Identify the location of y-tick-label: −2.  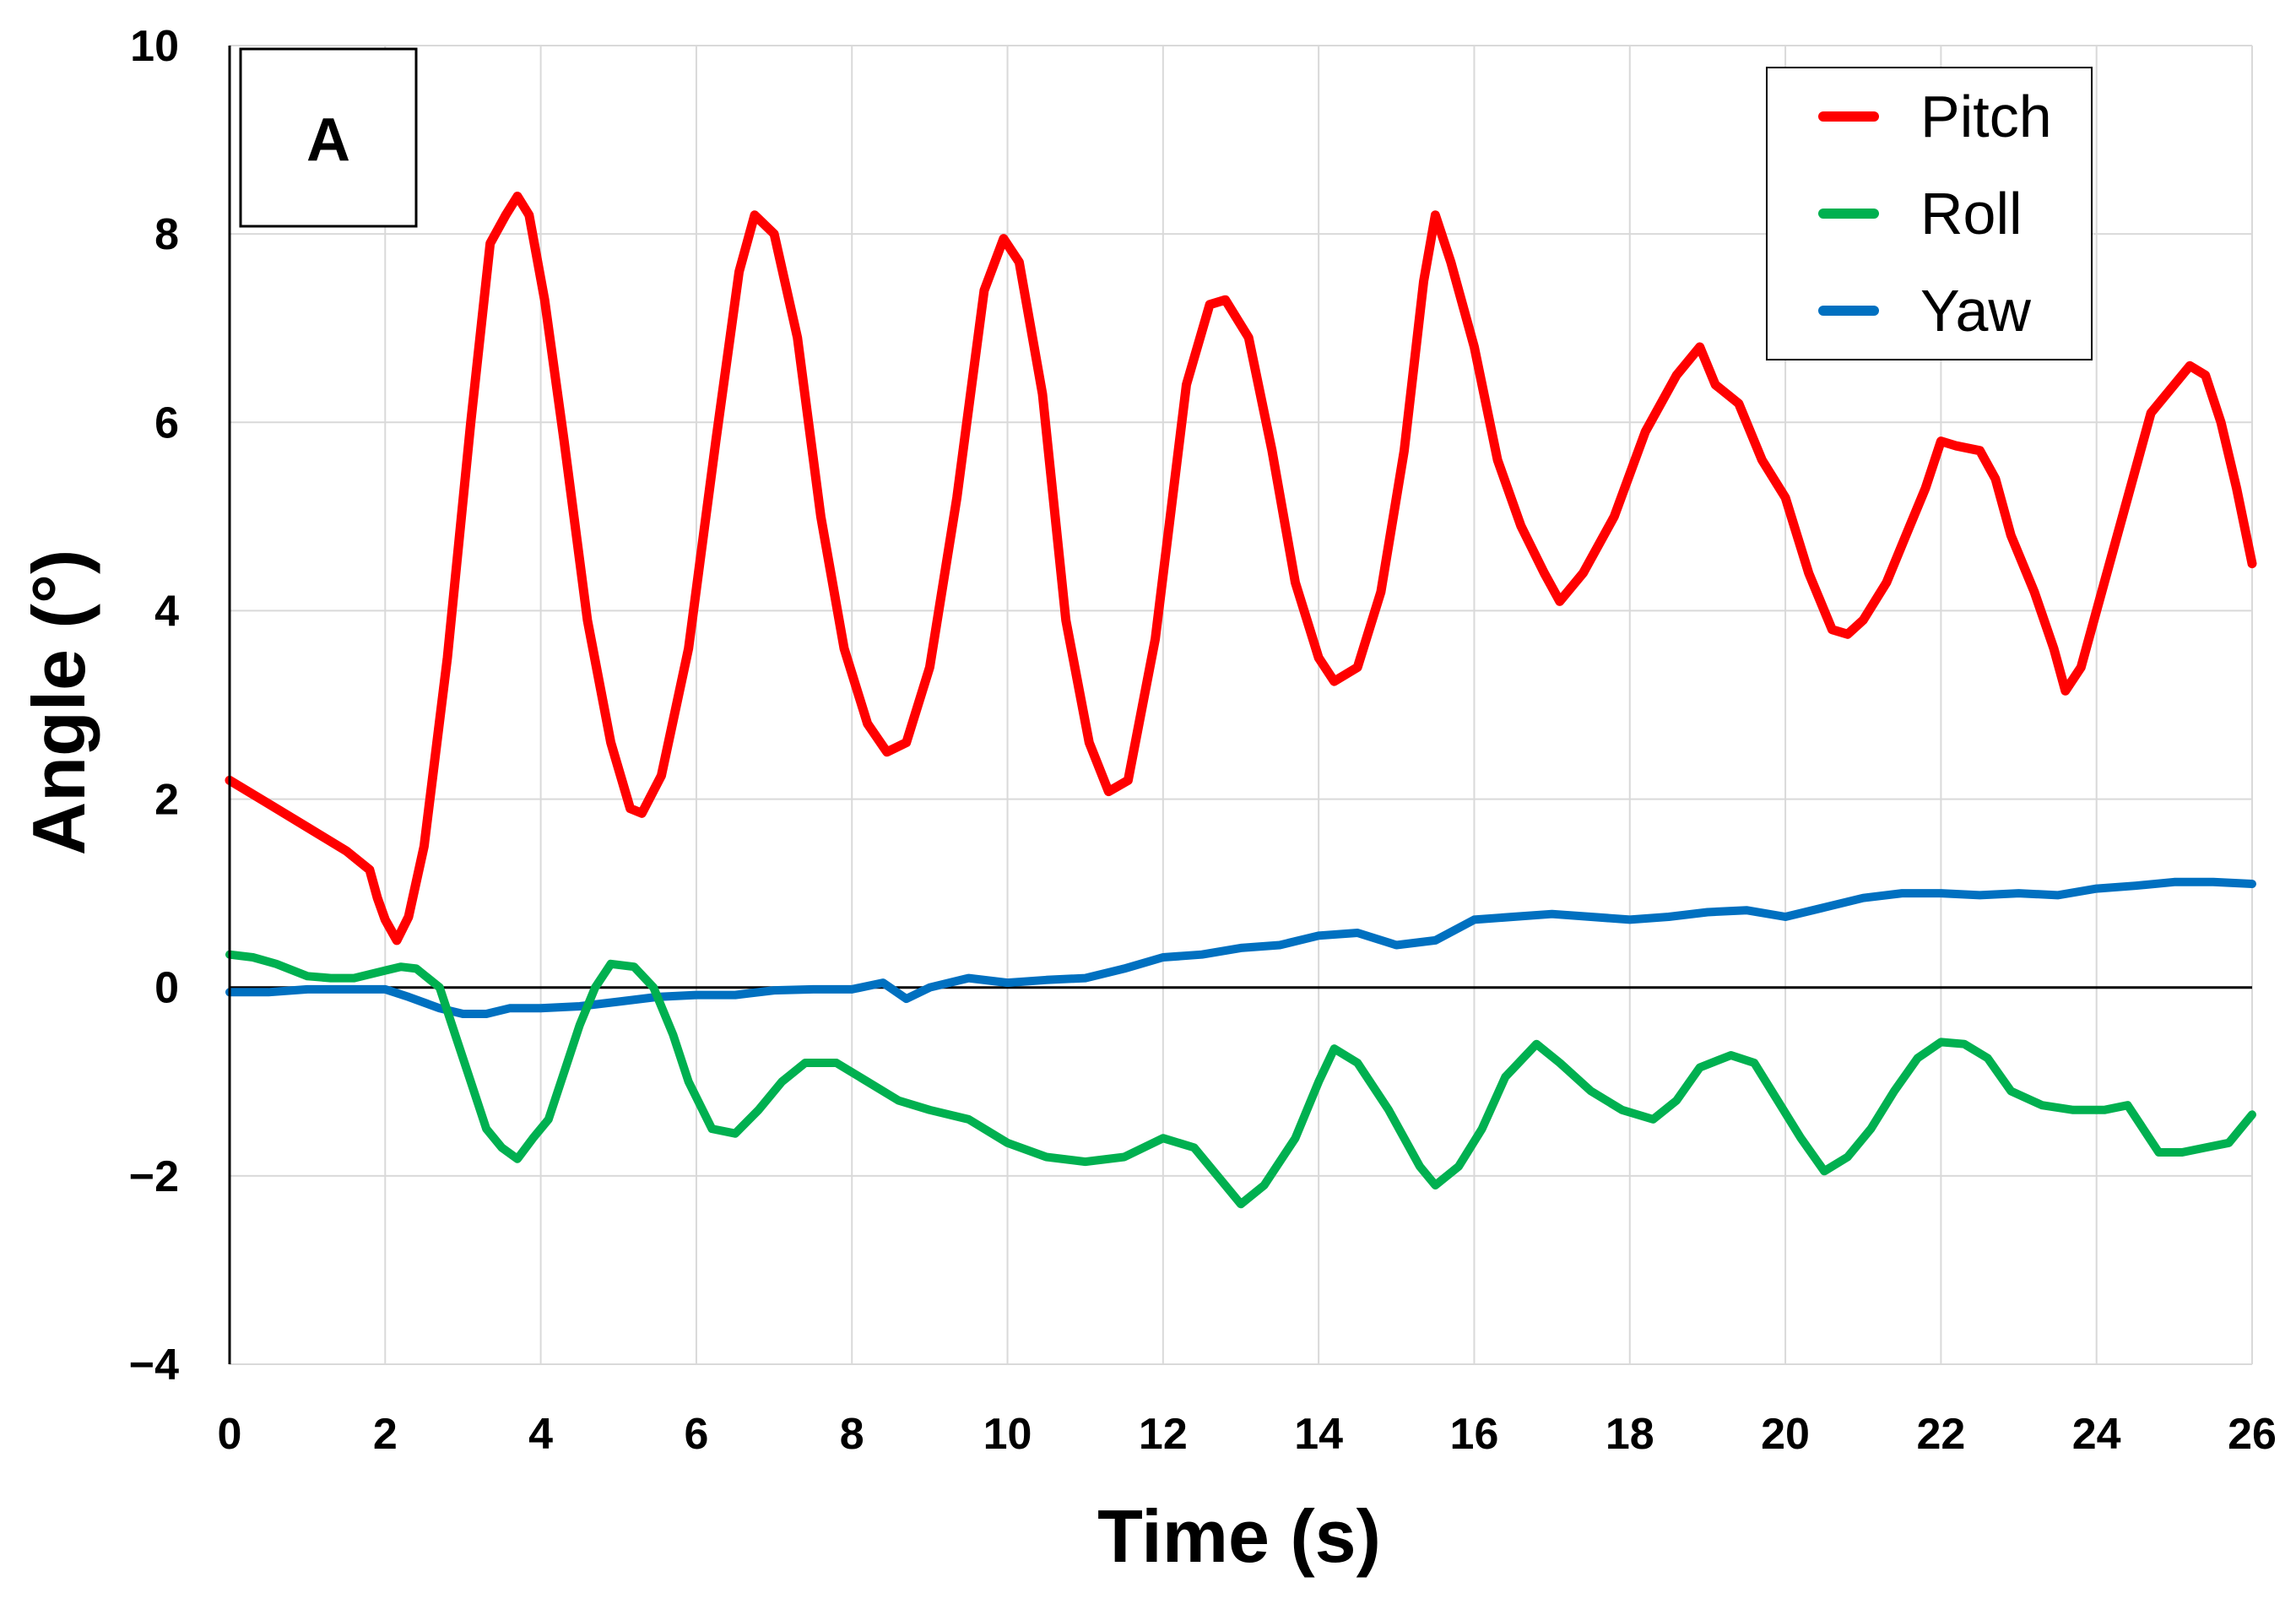
(154, 1177).